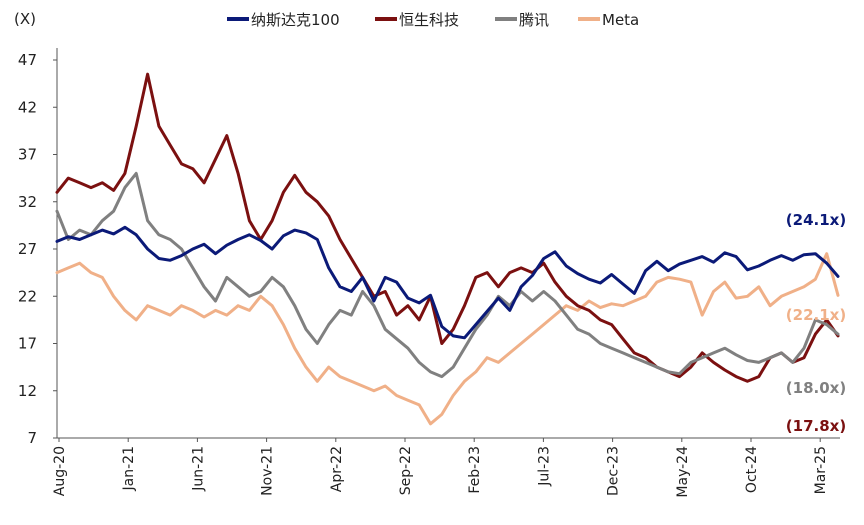  Describe the element at coordinates (27, 60) in the screenshot. I see `y-tick-label: 47` at that location.